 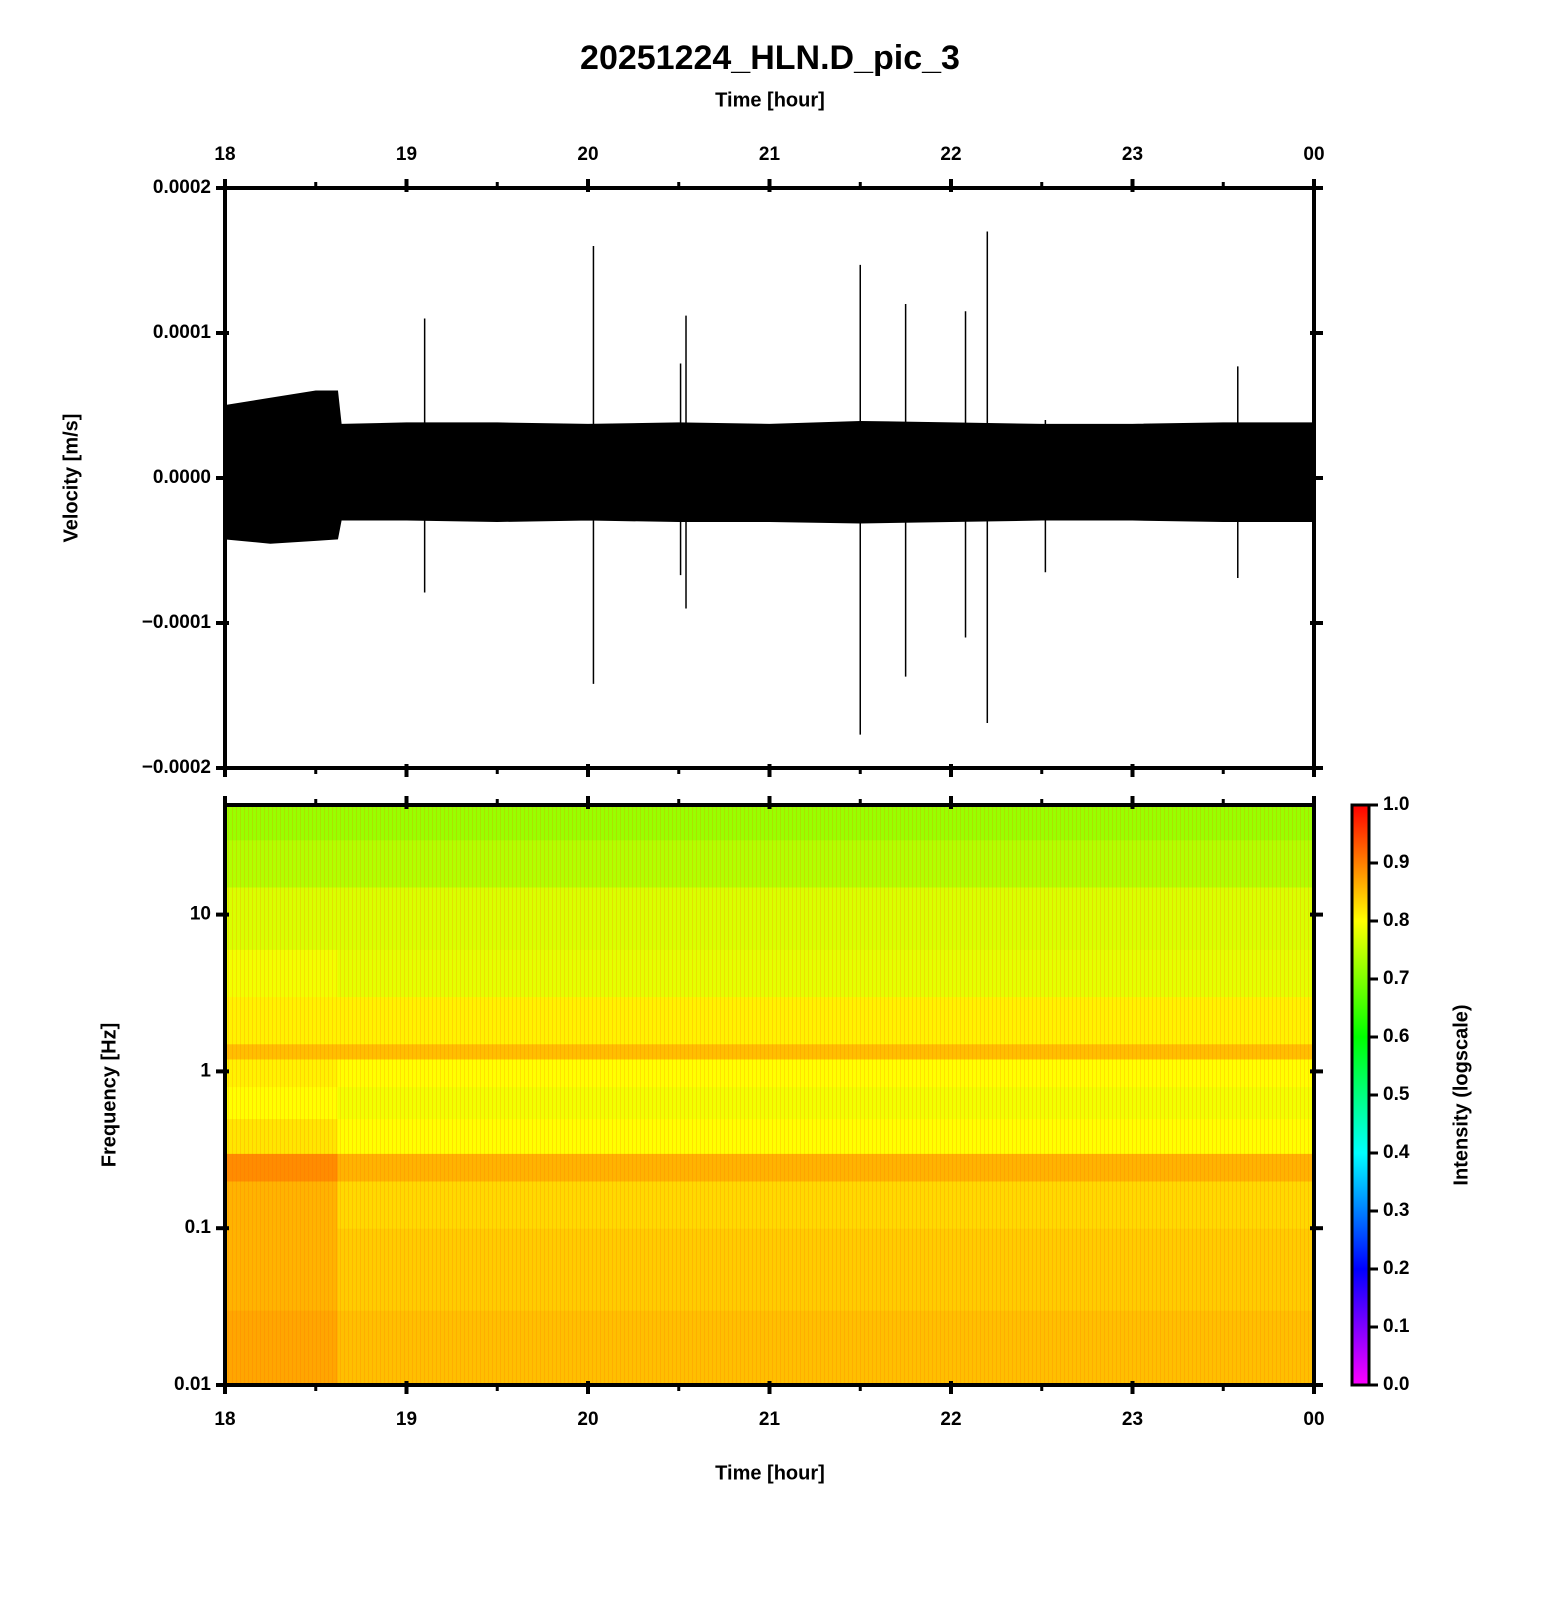 I want to click on y-tick-label: 1, so click(x=205, y=1070).